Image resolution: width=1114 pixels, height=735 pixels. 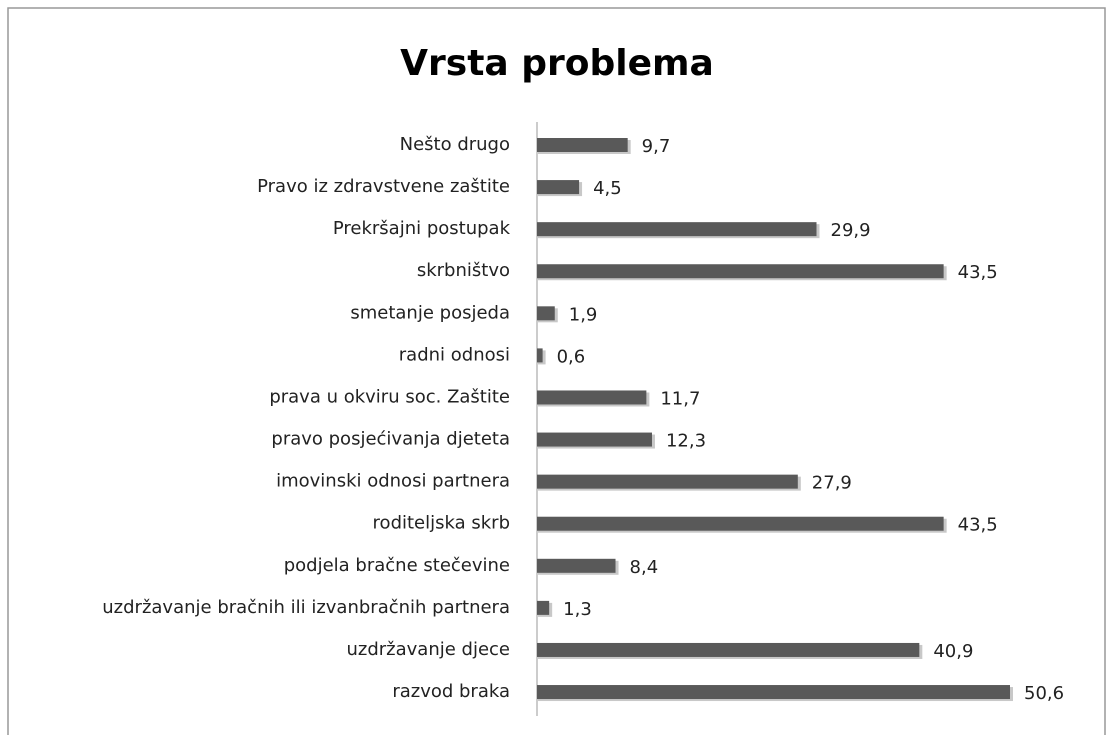 I want to click on y-tick-label: uzdržavanje djece, so click(x=428, y=649).